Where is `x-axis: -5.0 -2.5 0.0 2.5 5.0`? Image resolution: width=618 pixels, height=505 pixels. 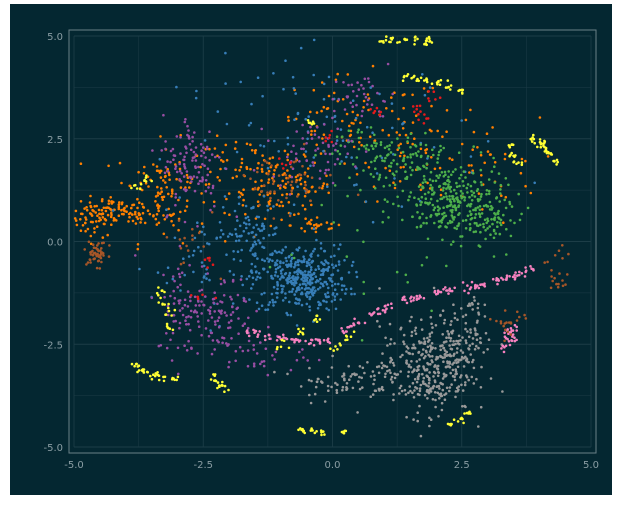
x-axis: -5.0 -2.5 0.0 2.5 5.0 is located at coordinates (331, 465).